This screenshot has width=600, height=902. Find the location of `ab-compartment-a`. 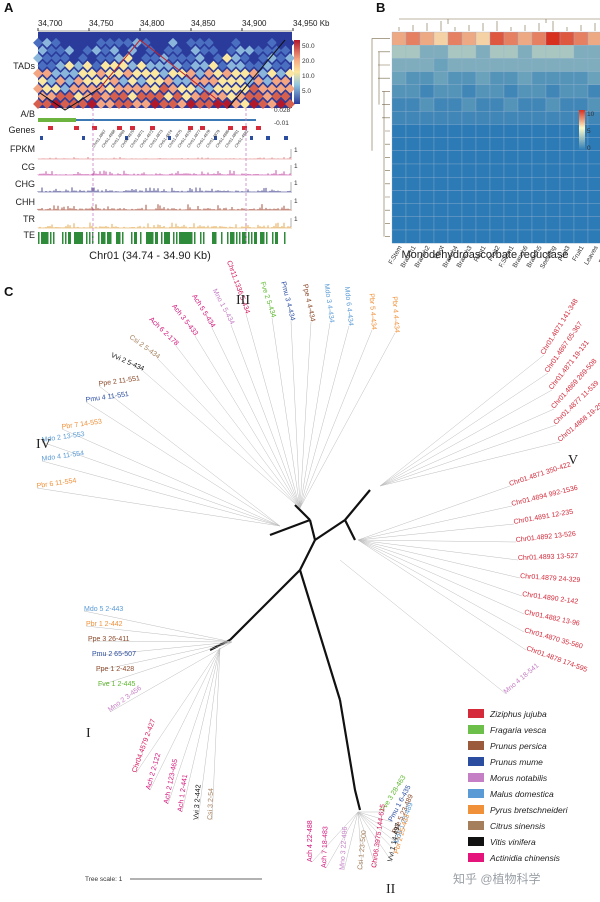

ab-compartment-a is located at coordinates (57, 120).